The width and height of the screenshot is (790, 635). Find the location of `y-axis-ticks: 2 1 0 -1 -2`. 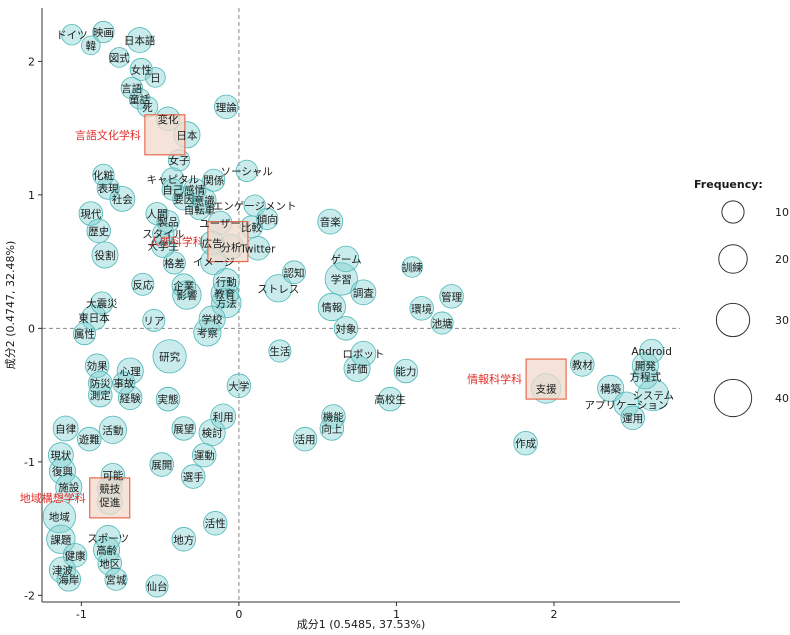

y-axis-ticks: 2 1 0 -1 -2 is located at coordinates (33, 328).